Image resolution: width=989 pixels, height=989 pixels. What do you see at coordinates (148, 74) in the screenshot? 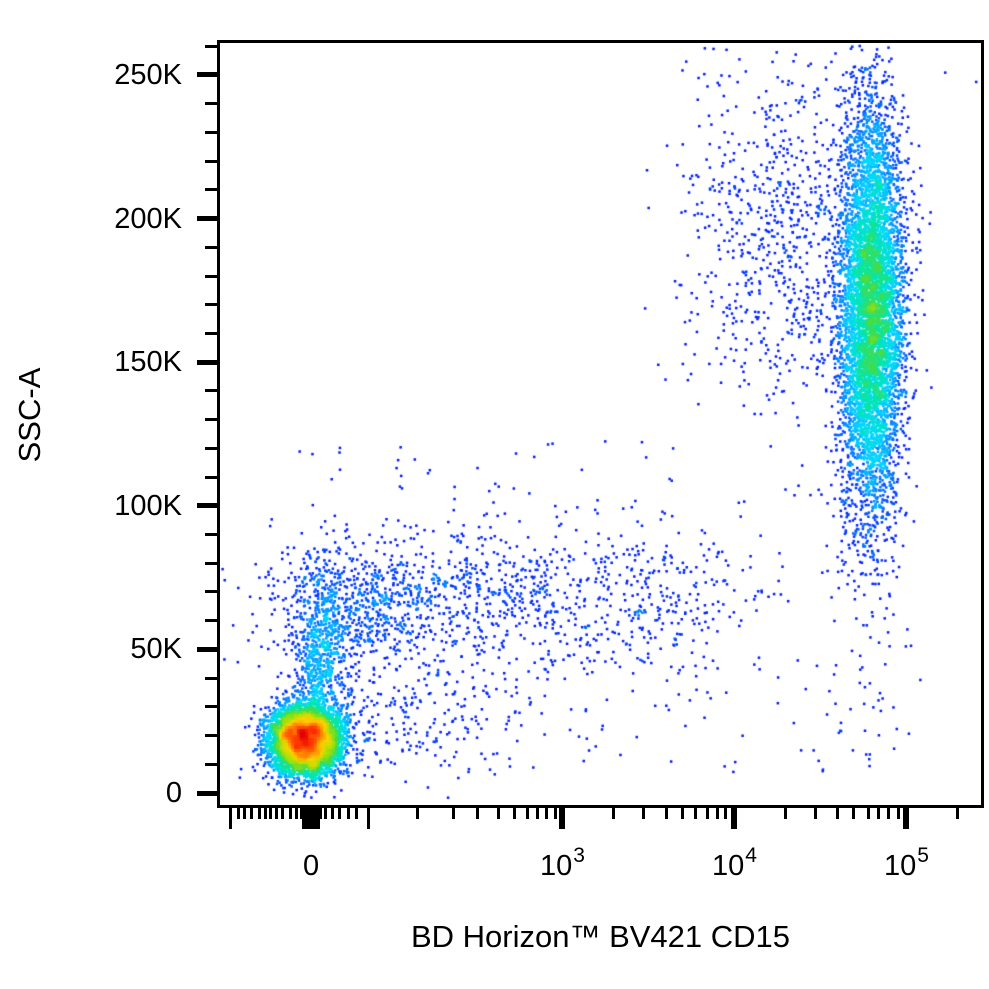
I see `y-tick-label: 250K` at bounding box center [148, 74].